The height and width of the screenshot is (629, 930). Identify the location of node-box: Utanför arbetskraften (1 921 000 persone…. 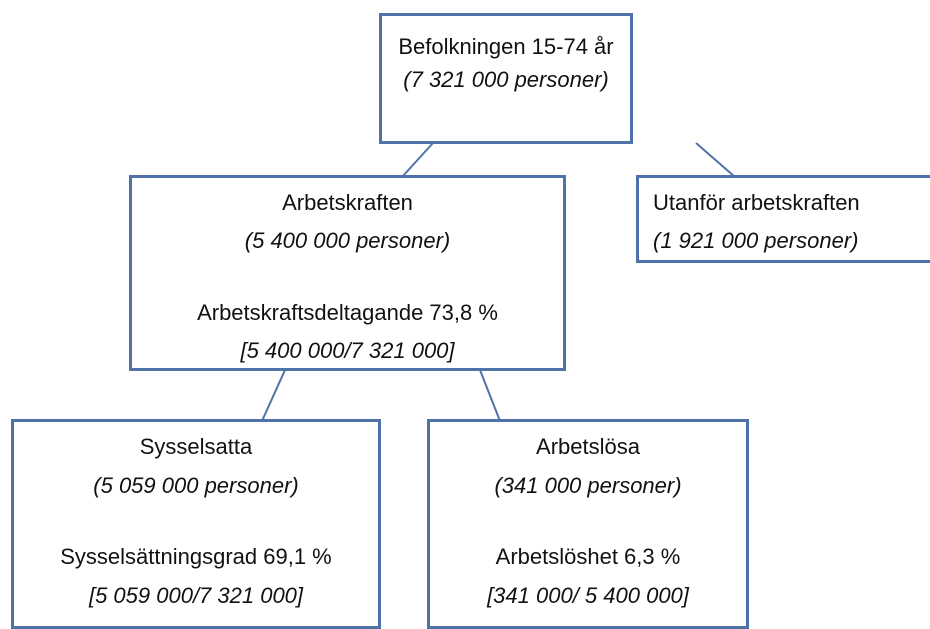
(783, 219).